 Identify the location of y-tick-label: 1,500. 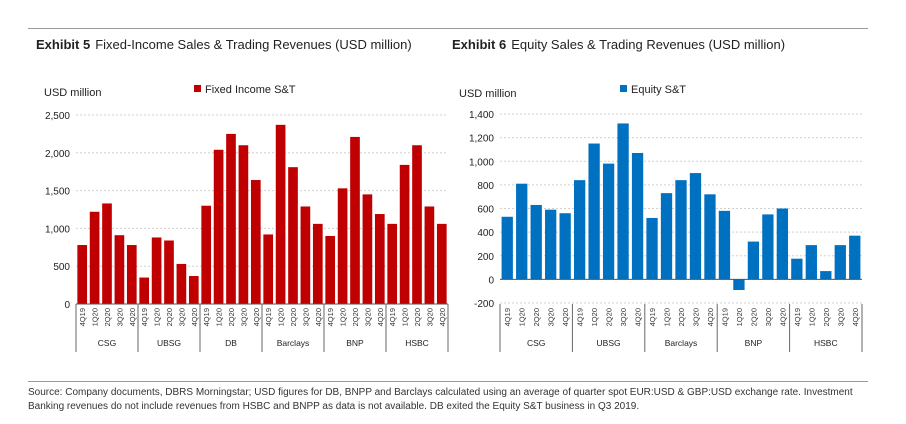
(57, 192).